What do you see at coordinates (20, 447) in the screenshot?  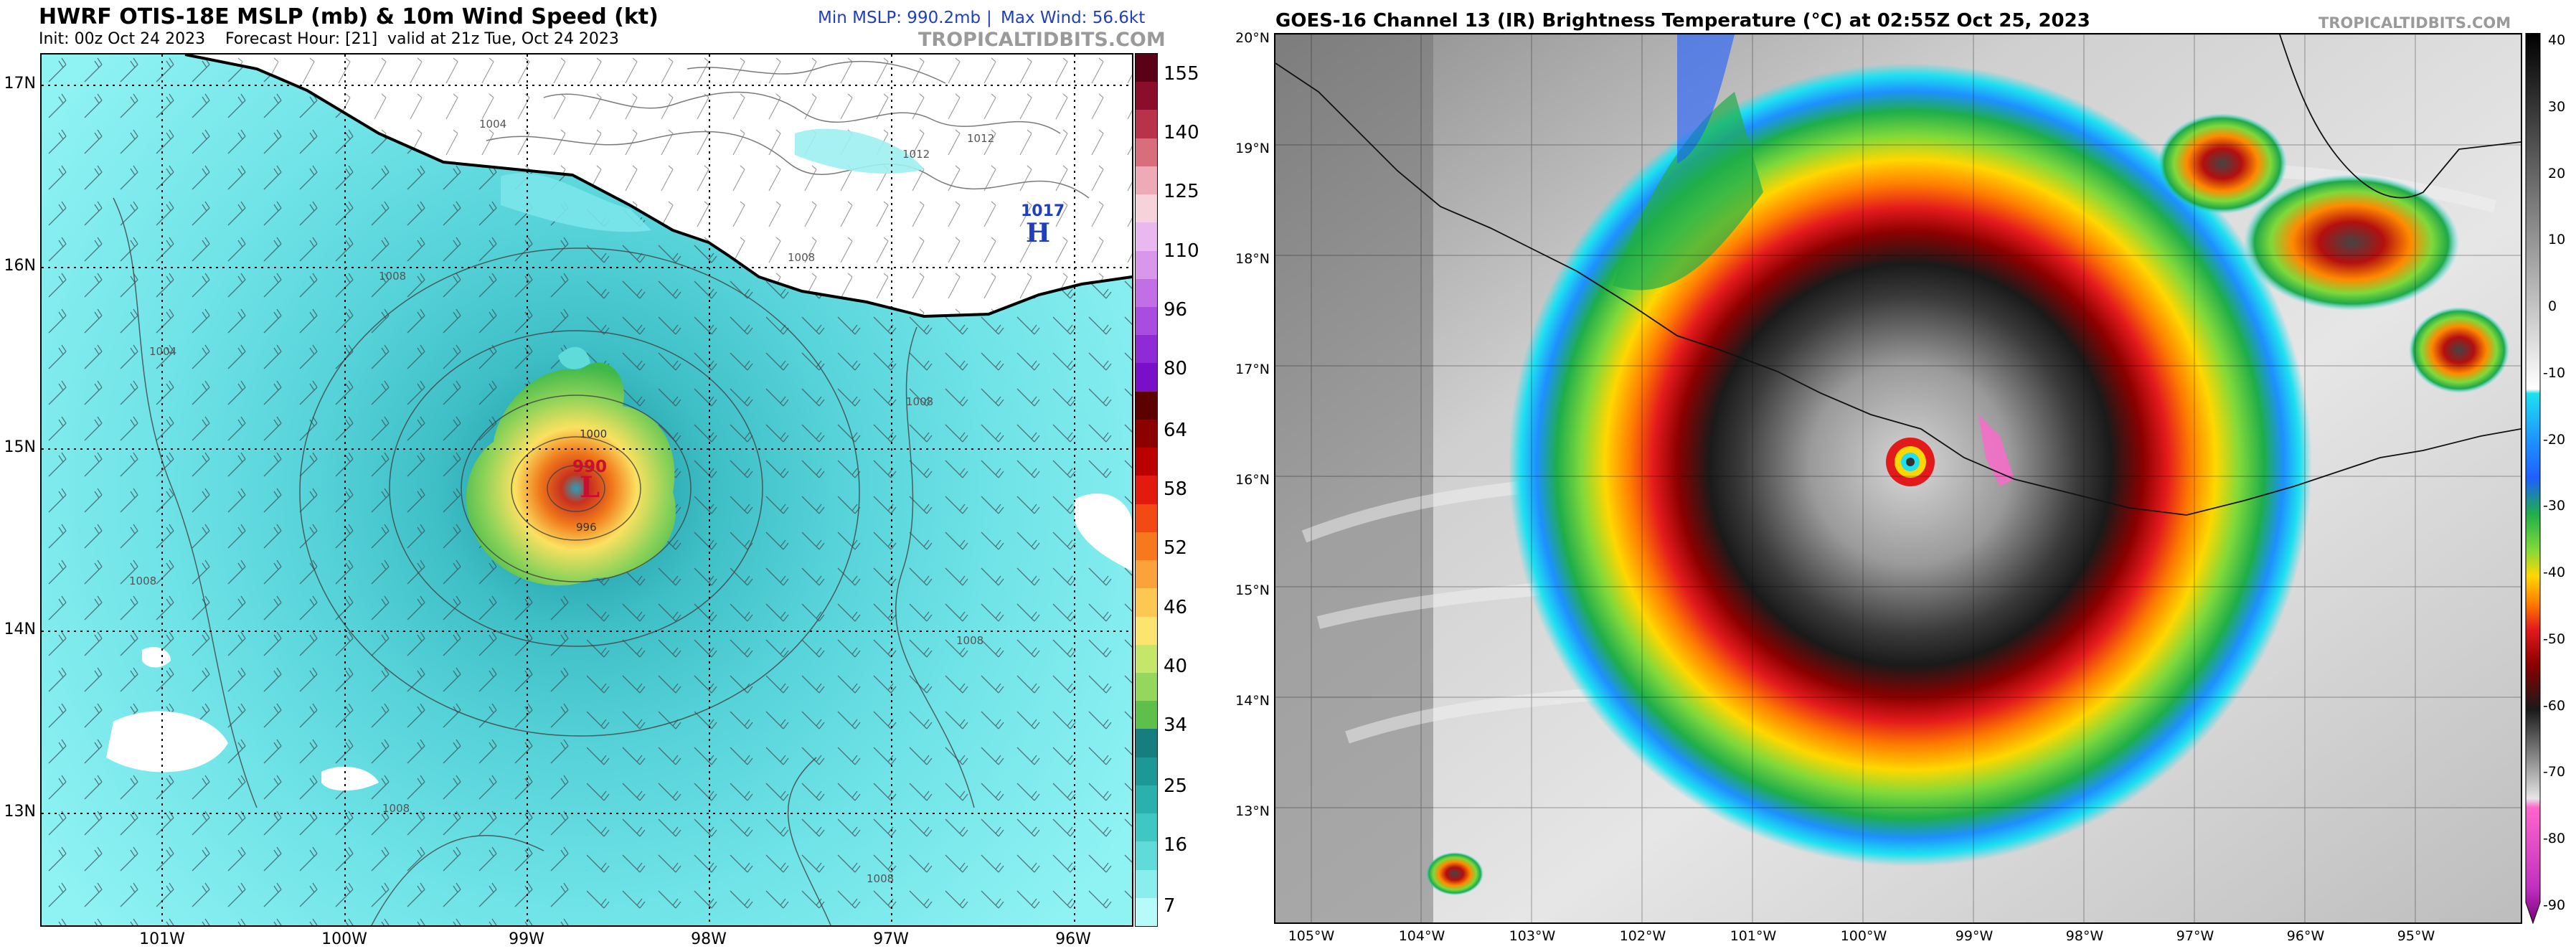 I see `left-lat-label: 15N` at bounding box center [20, 447].